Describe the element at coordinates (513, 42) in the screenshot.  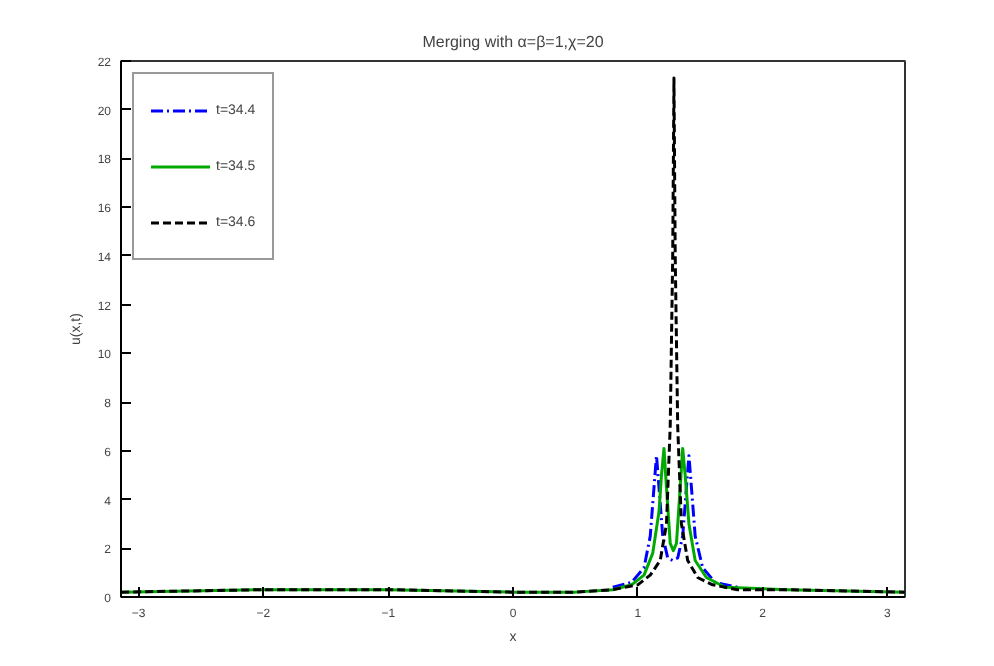
I see `chart-title: Merging with α=β=1,χ=20` at that location.